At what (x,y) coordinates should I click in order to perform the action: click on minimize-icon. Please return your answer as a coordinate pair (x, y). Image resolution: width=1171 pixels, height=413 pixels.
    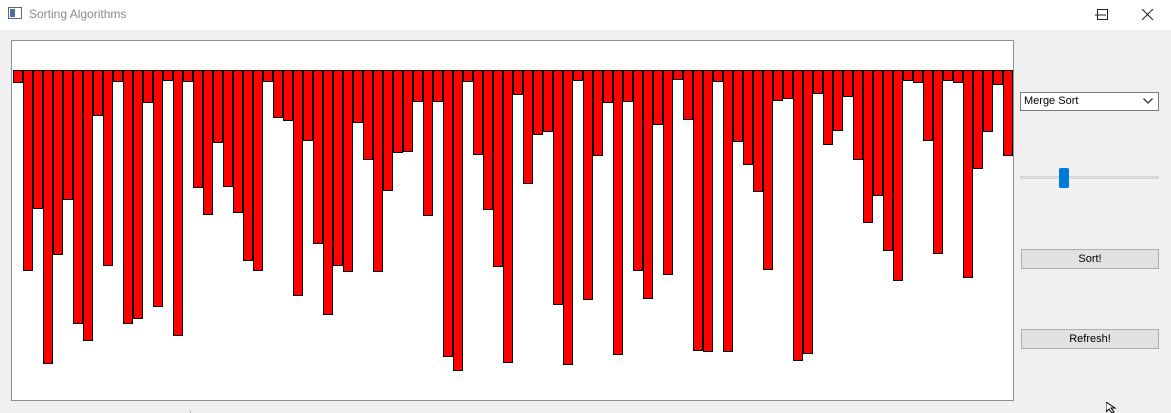
    Looking at the image, I should click on (1100, 15).